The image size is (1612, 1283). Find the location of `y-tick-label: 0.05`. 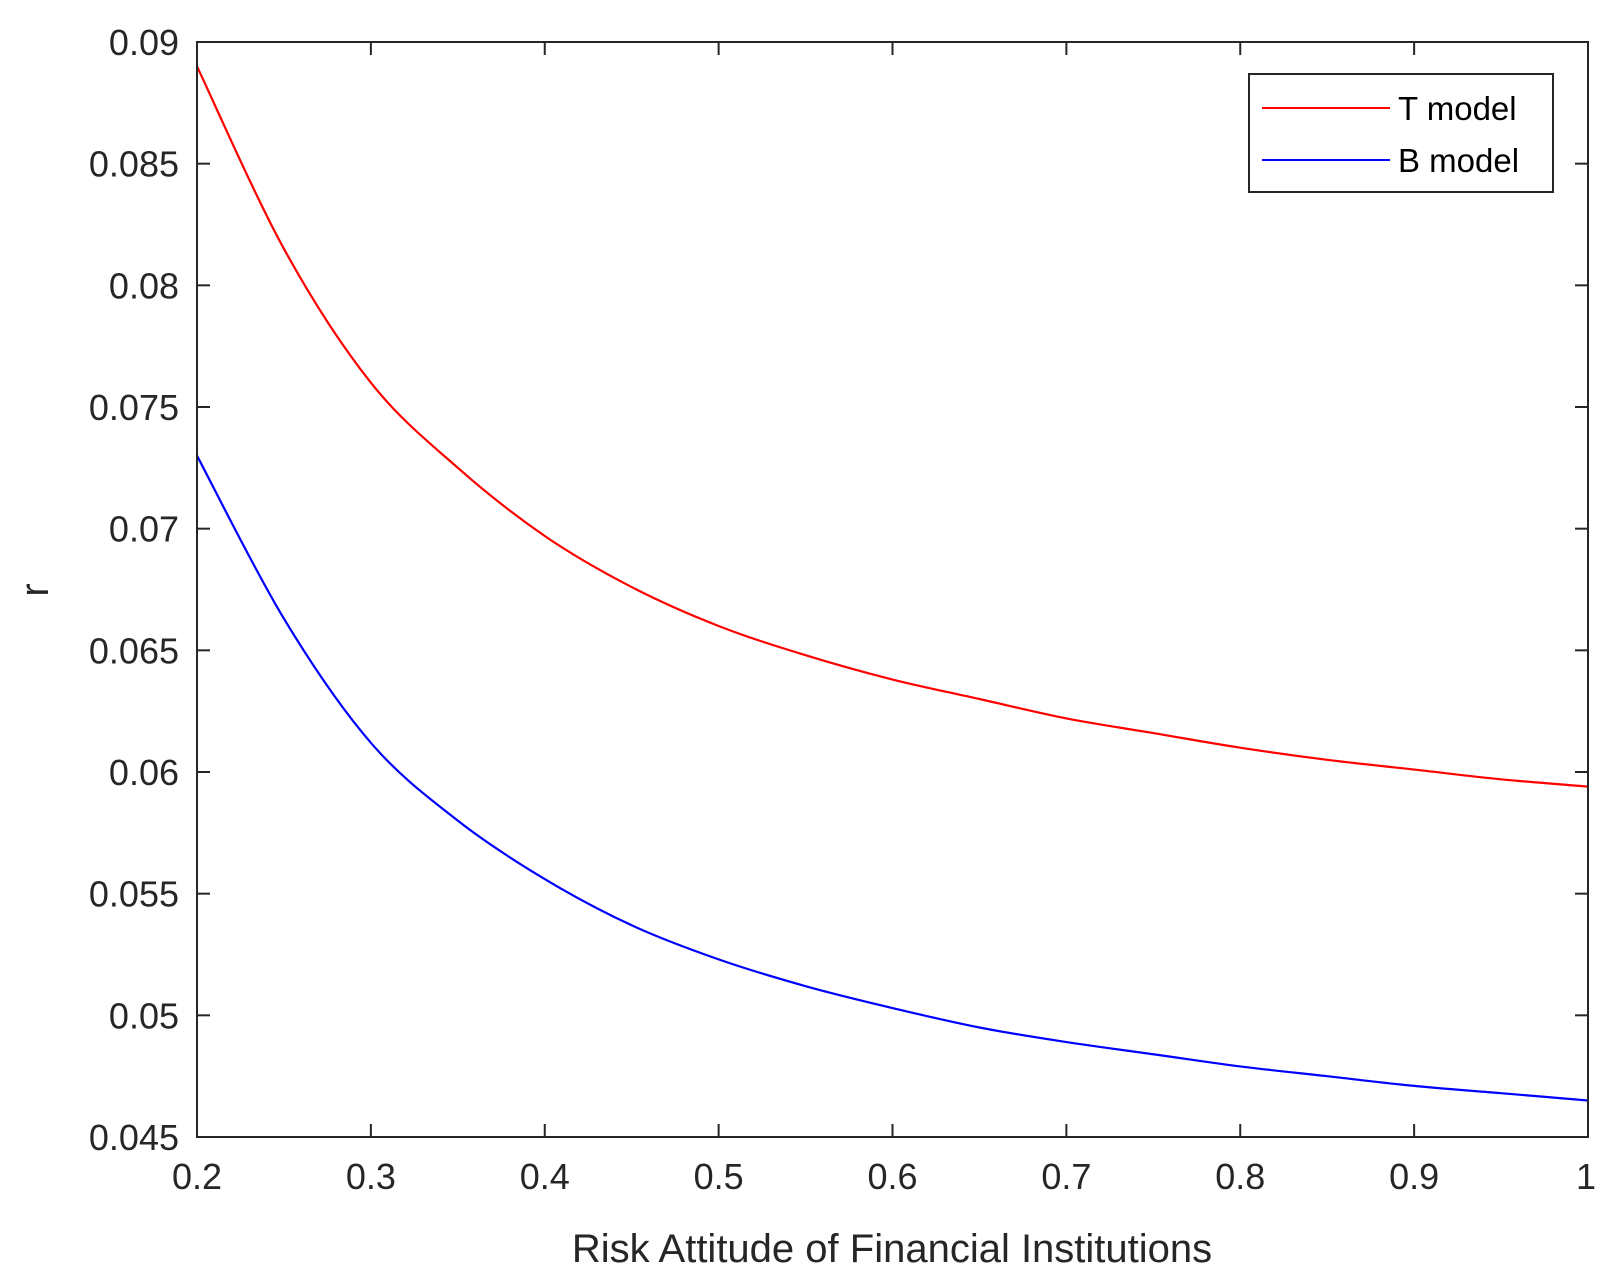

y-tick-label: 0.05 is located at coordinates (144, 1015).